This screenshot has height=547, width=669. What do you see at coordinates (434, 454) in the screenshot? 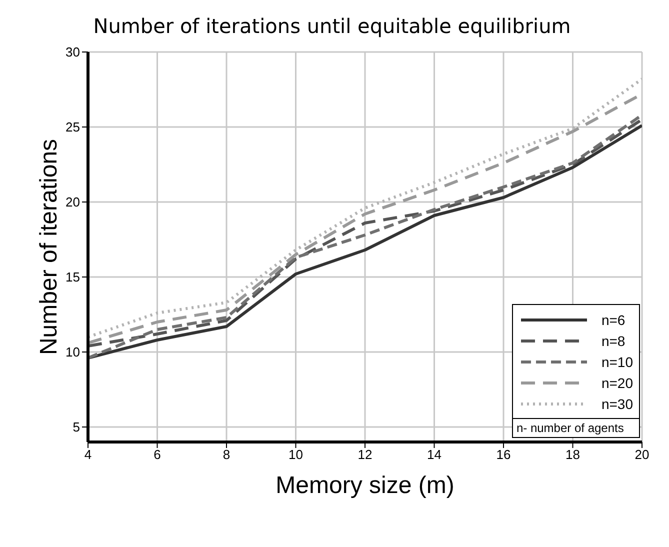
I see `x-tick-label: 14` at bounding box center [434, 454].